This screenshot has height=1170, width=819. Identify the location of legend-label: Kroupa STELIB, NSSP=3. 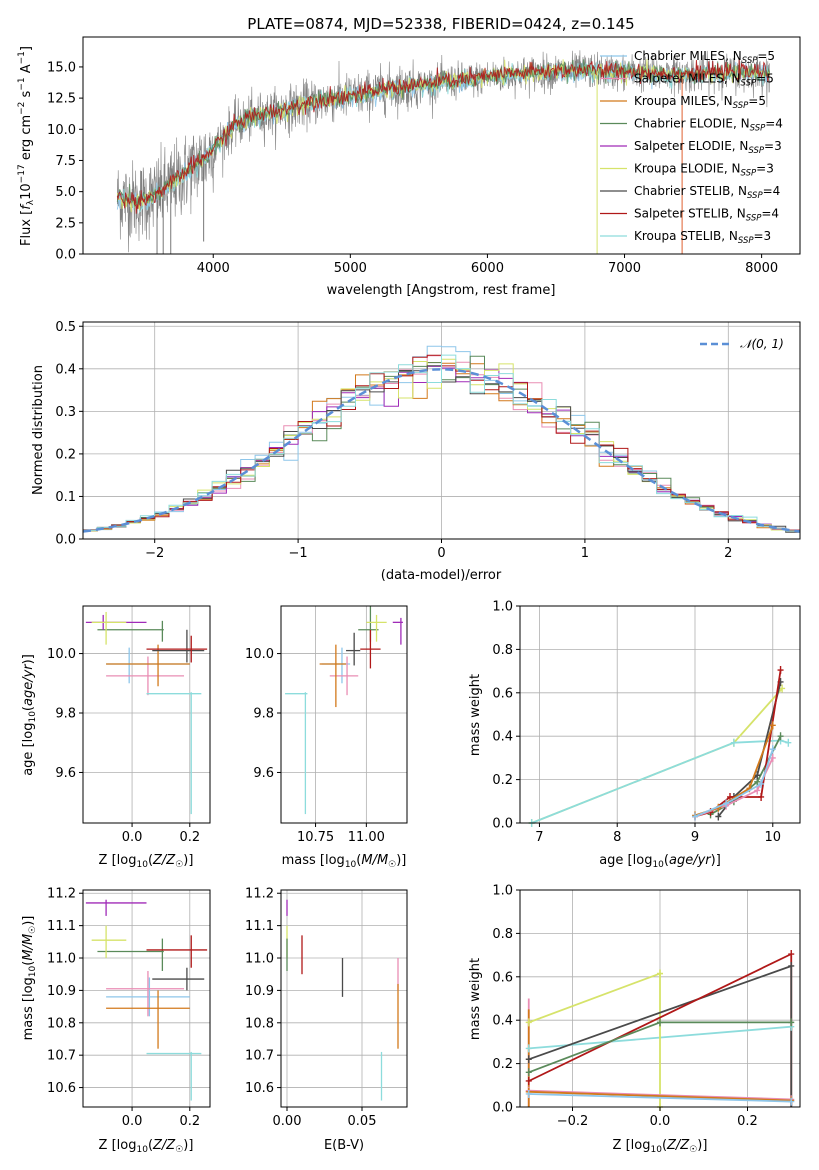
(702, 237).